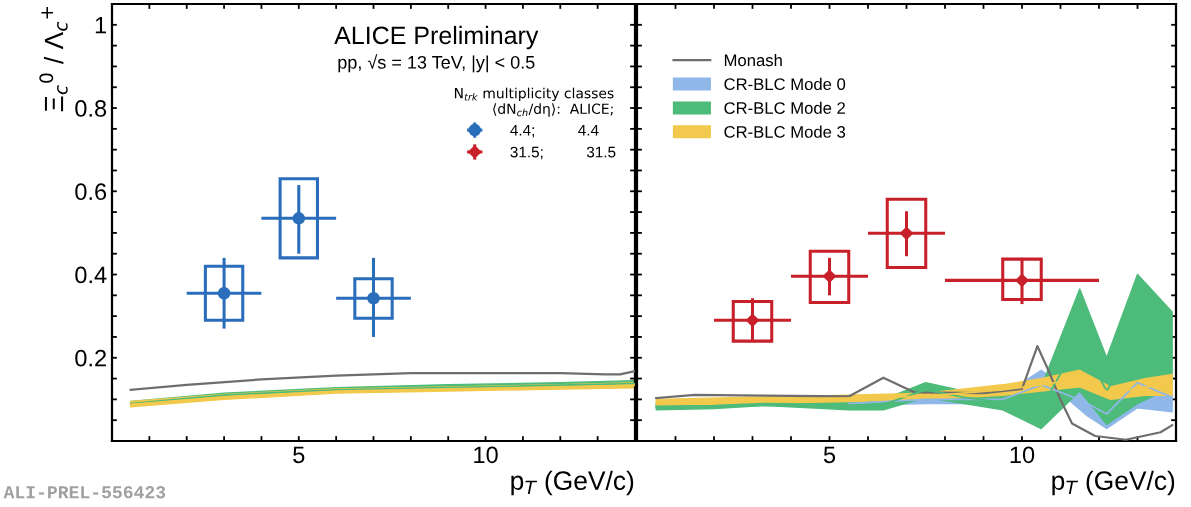  What do you see at coordinates (100, 25) in the screenshot?
I see `y-tick-label: 1` at bounding box center [100, 25].